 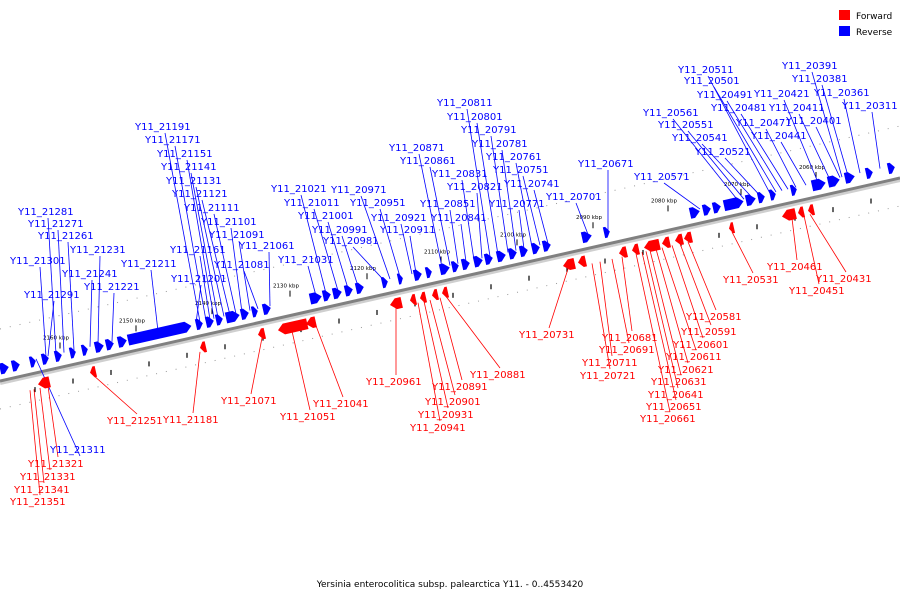 What do you see at coordinates (605, 164) in the screenshot?
I see `reverse-gene-label: Y11_20671` at bounding box center [605, 164].